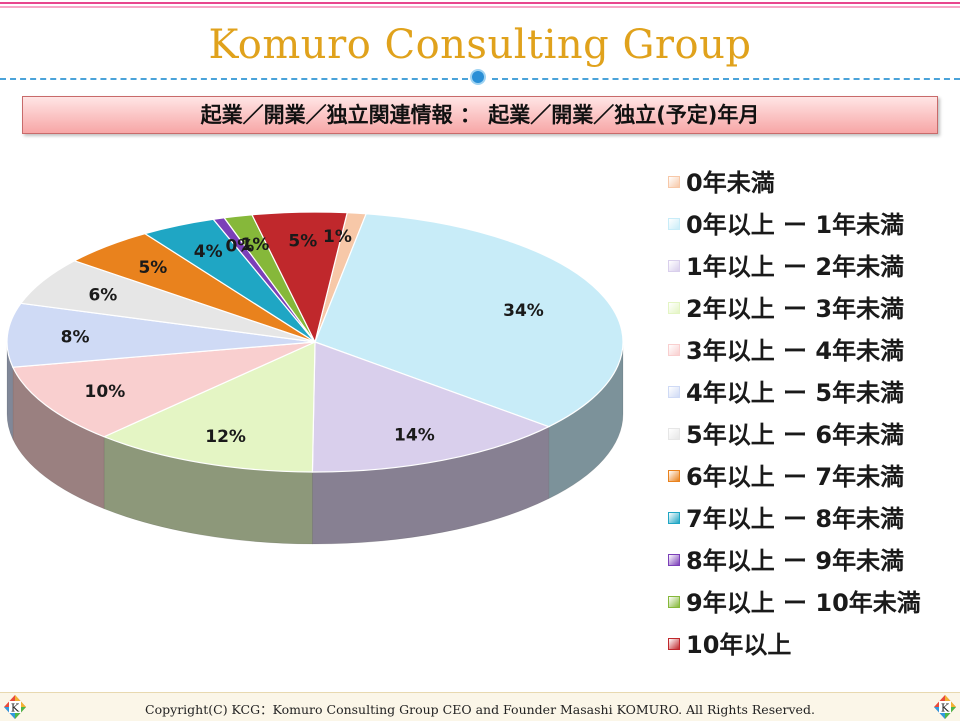 Image resolution: width=960 pixels, height=721 pixels. Describe the element at coordinates (814, 651) in the screenshot. I see `legend-item: 10年以上` at that location.